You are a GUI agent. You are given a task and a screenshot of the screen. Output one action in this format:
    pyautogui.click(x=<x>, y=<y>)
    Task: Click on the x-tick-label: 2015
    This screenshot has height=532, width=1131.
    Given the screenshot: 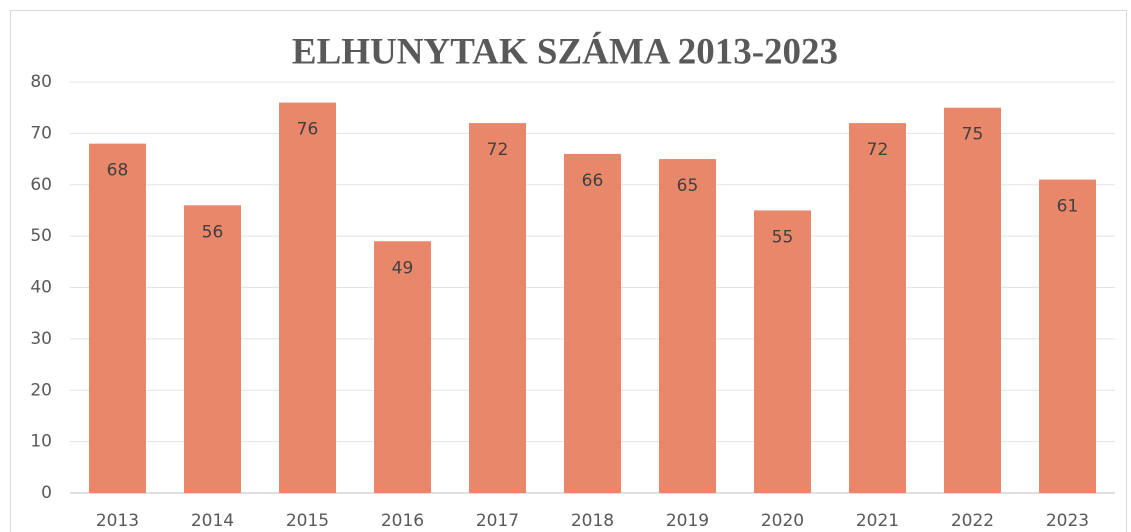 What is the action you would take?
    pyautogui.click(x=307, y=521)
    